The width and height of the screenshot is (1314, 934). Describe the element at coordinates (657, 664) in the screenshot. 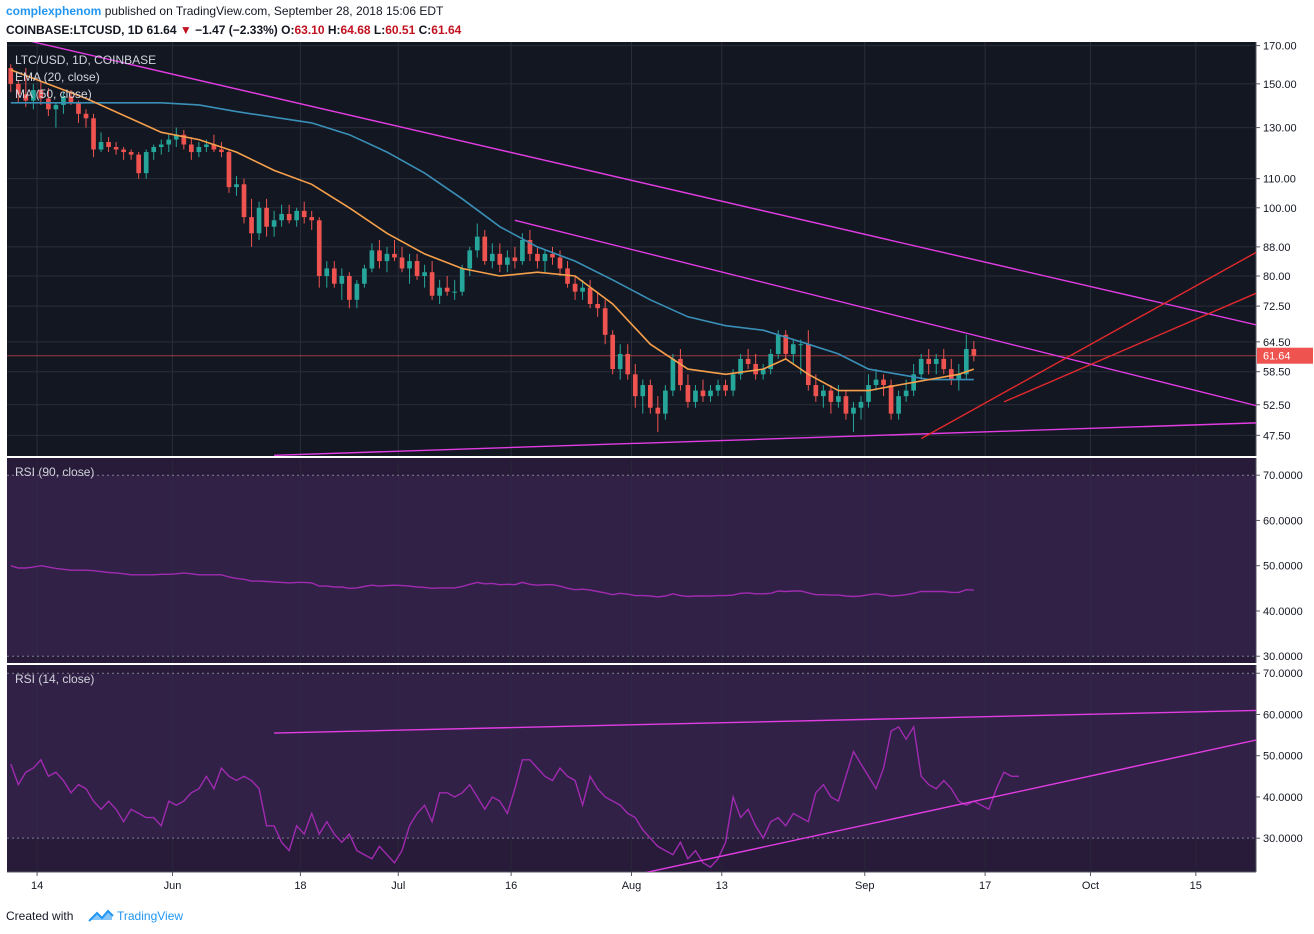

I see `pane-separator` at that location.